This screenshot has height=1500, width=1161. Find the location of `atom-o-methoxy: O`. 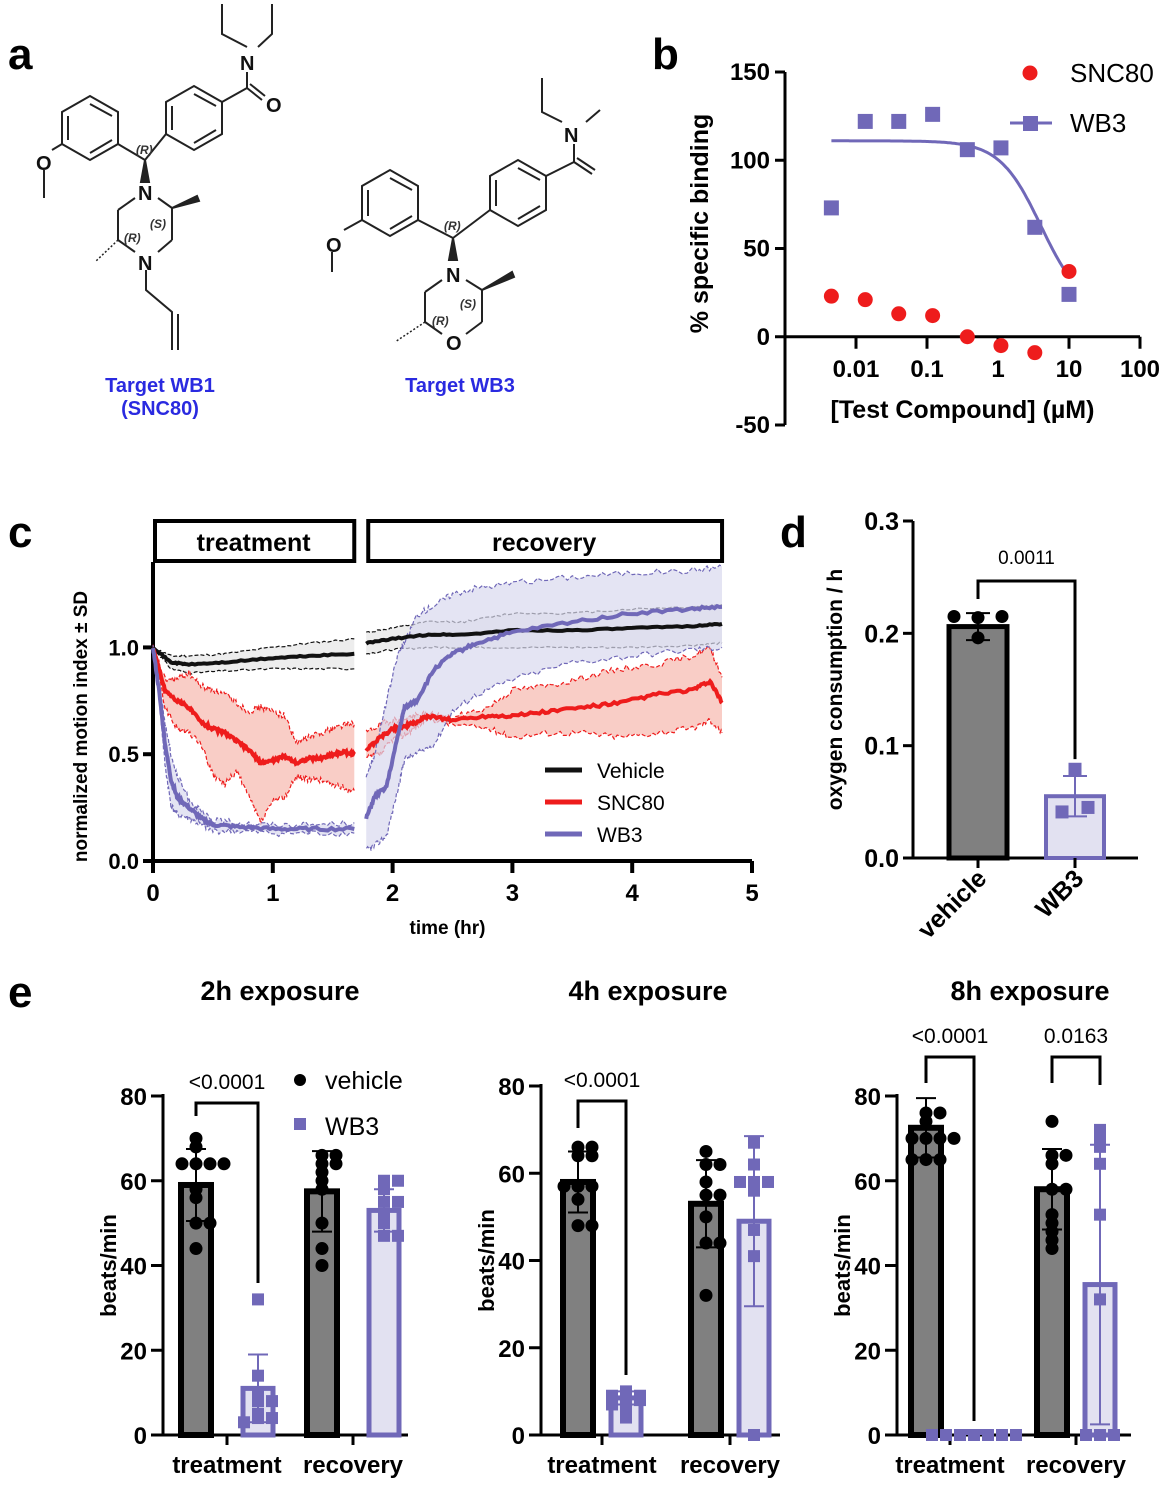

atom-o-methoxy: O is located at coordinates (334, 246).